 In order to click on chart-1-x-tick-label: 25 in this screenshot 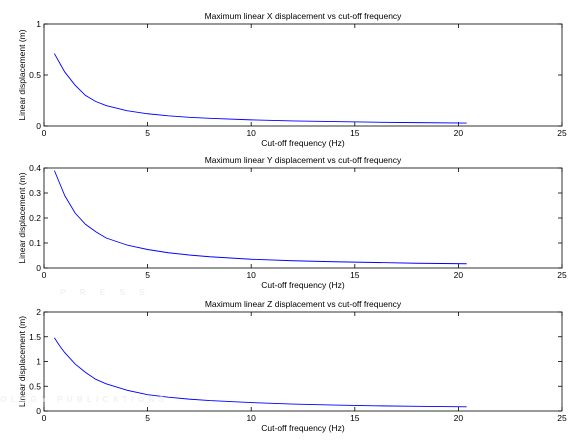, I will do `click(562, 133)`.